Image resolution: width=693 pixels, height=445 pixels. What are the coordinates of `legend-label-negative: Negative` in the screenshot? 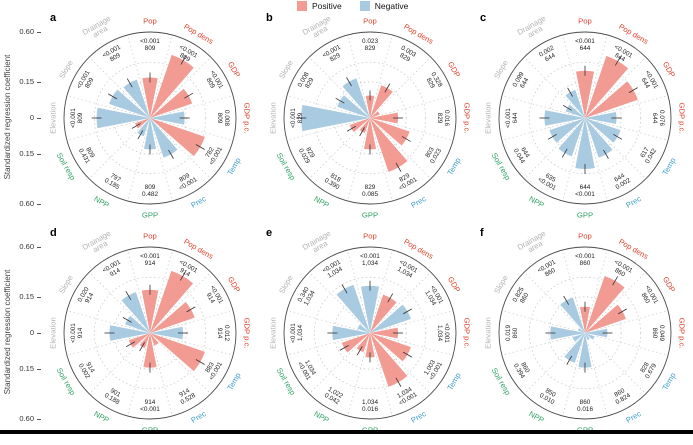 It's located at (391, 6).